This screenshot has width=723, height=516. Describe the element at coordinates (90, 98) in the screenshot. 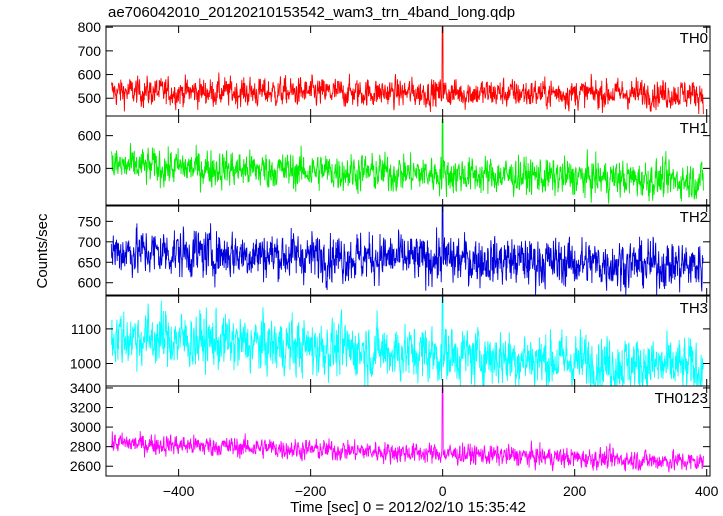

I see `ytick-label-th0: 500` at that location.